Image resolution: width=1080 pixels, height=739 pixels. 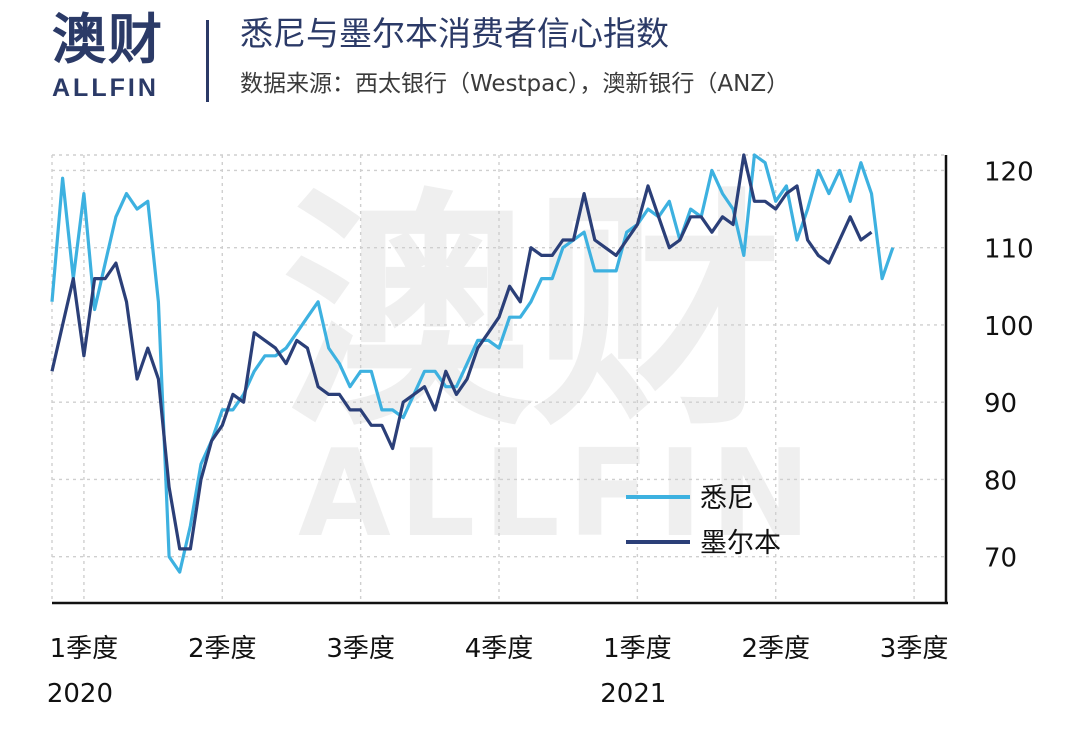 I want to click on legend-label-sydney: 悉尼, so click(x=727, y=498).